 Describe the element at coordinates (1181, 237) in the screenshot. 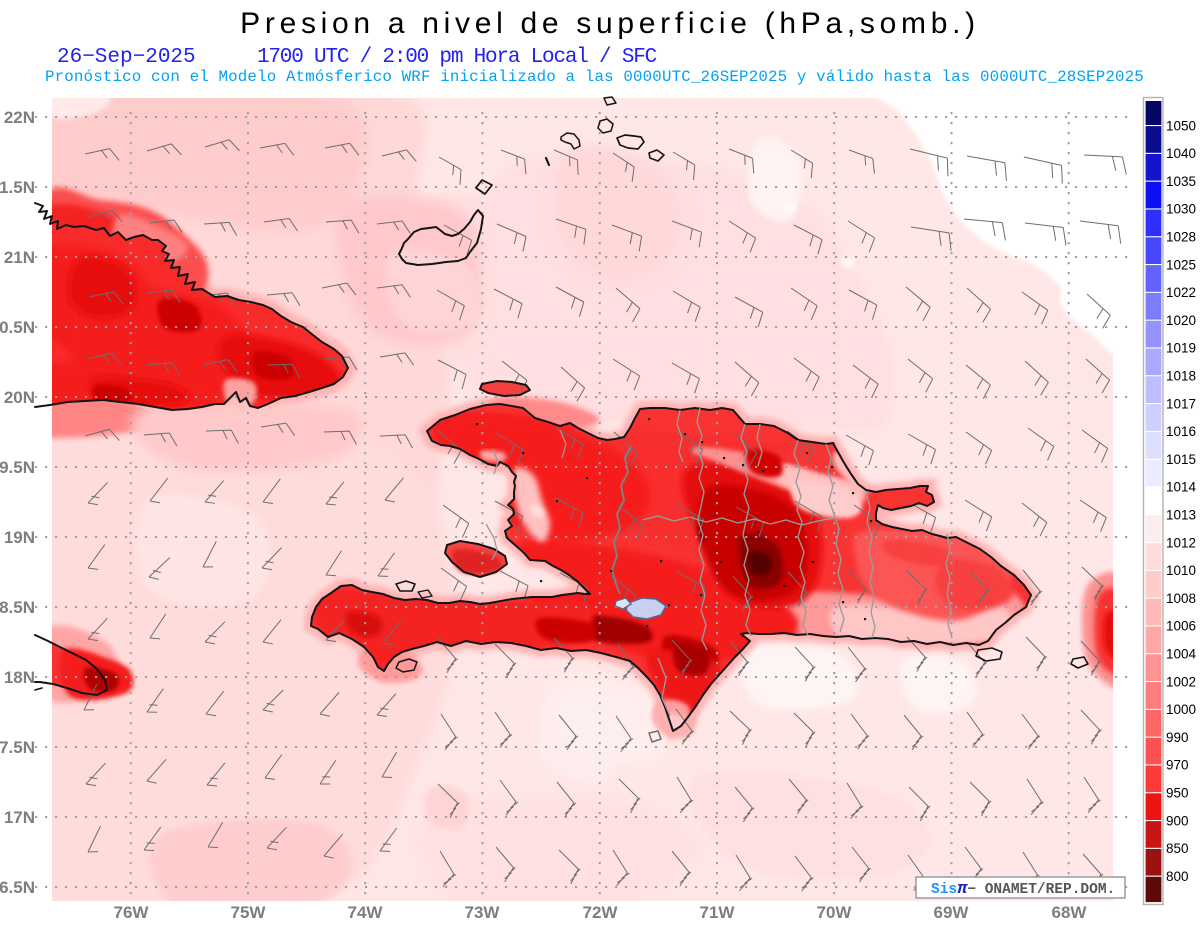

I see `svg-text: 1028` at that location.